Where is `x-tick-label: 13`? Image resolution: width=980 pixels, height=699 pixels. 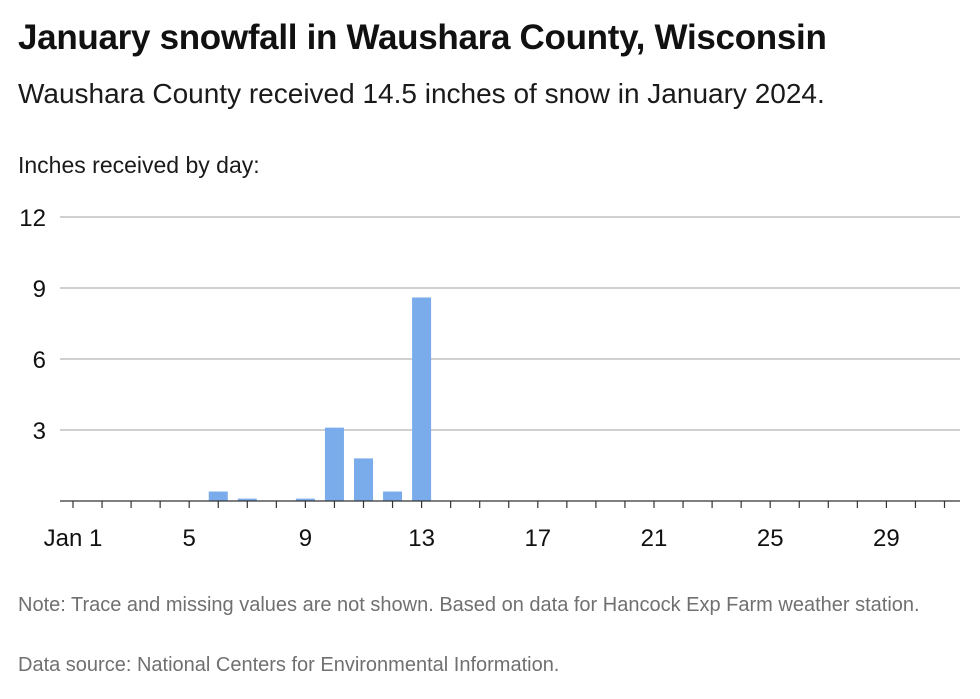
x-tick-label: 13 is located at coordinates (421, 538).